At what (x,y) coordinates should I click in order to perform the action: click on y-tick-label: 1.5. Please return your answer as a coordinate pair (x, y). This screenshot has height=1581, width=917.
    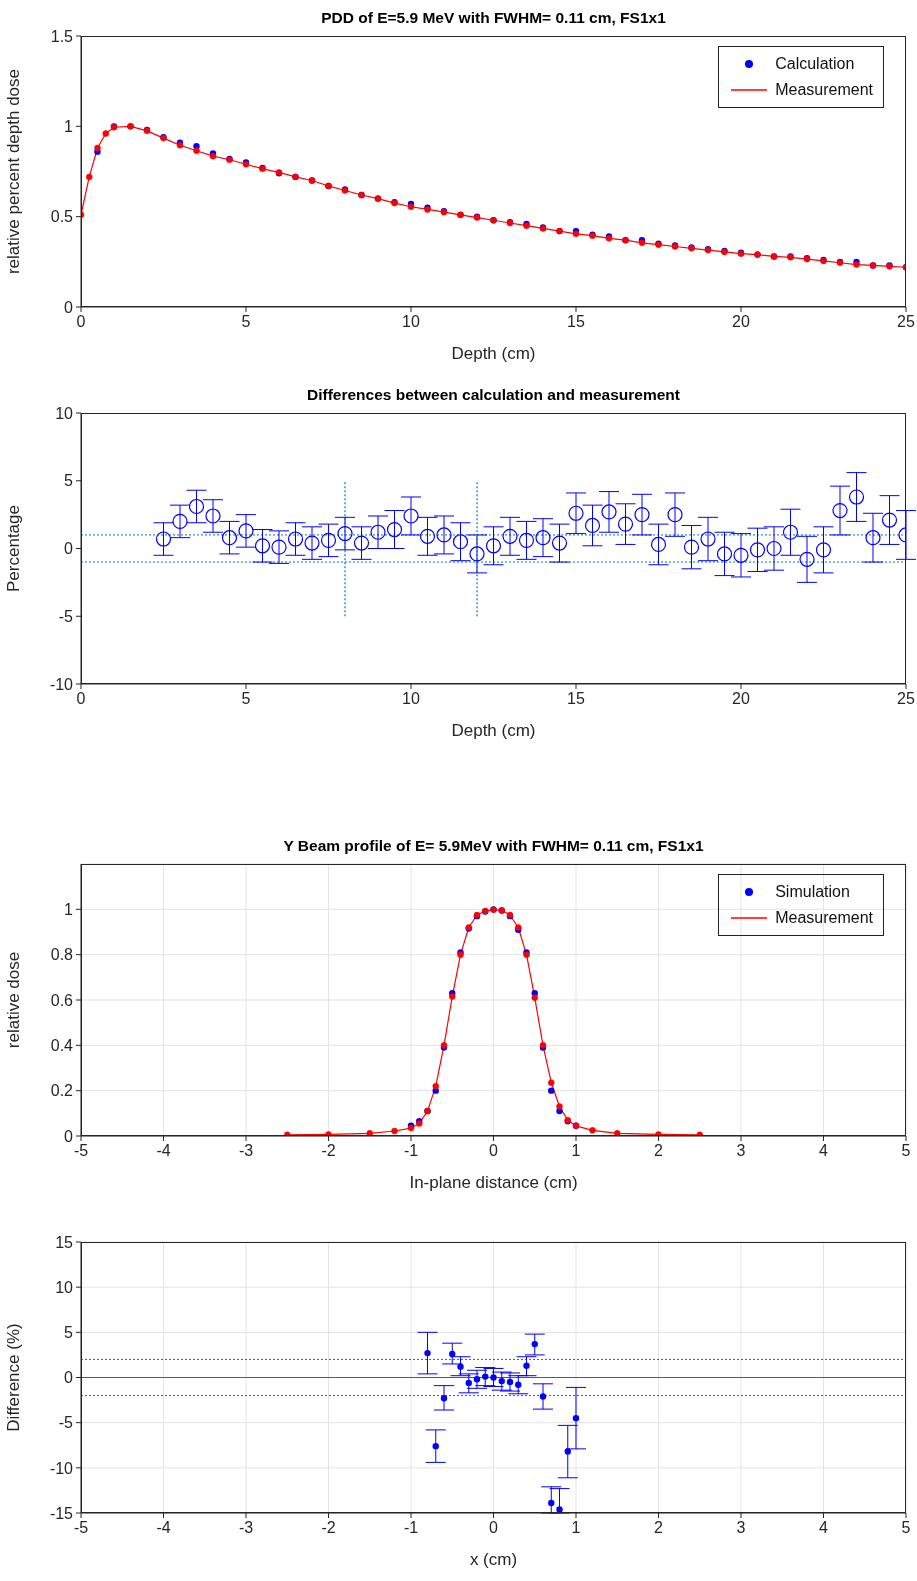
    Looking at the image, I should click on (62, 36).